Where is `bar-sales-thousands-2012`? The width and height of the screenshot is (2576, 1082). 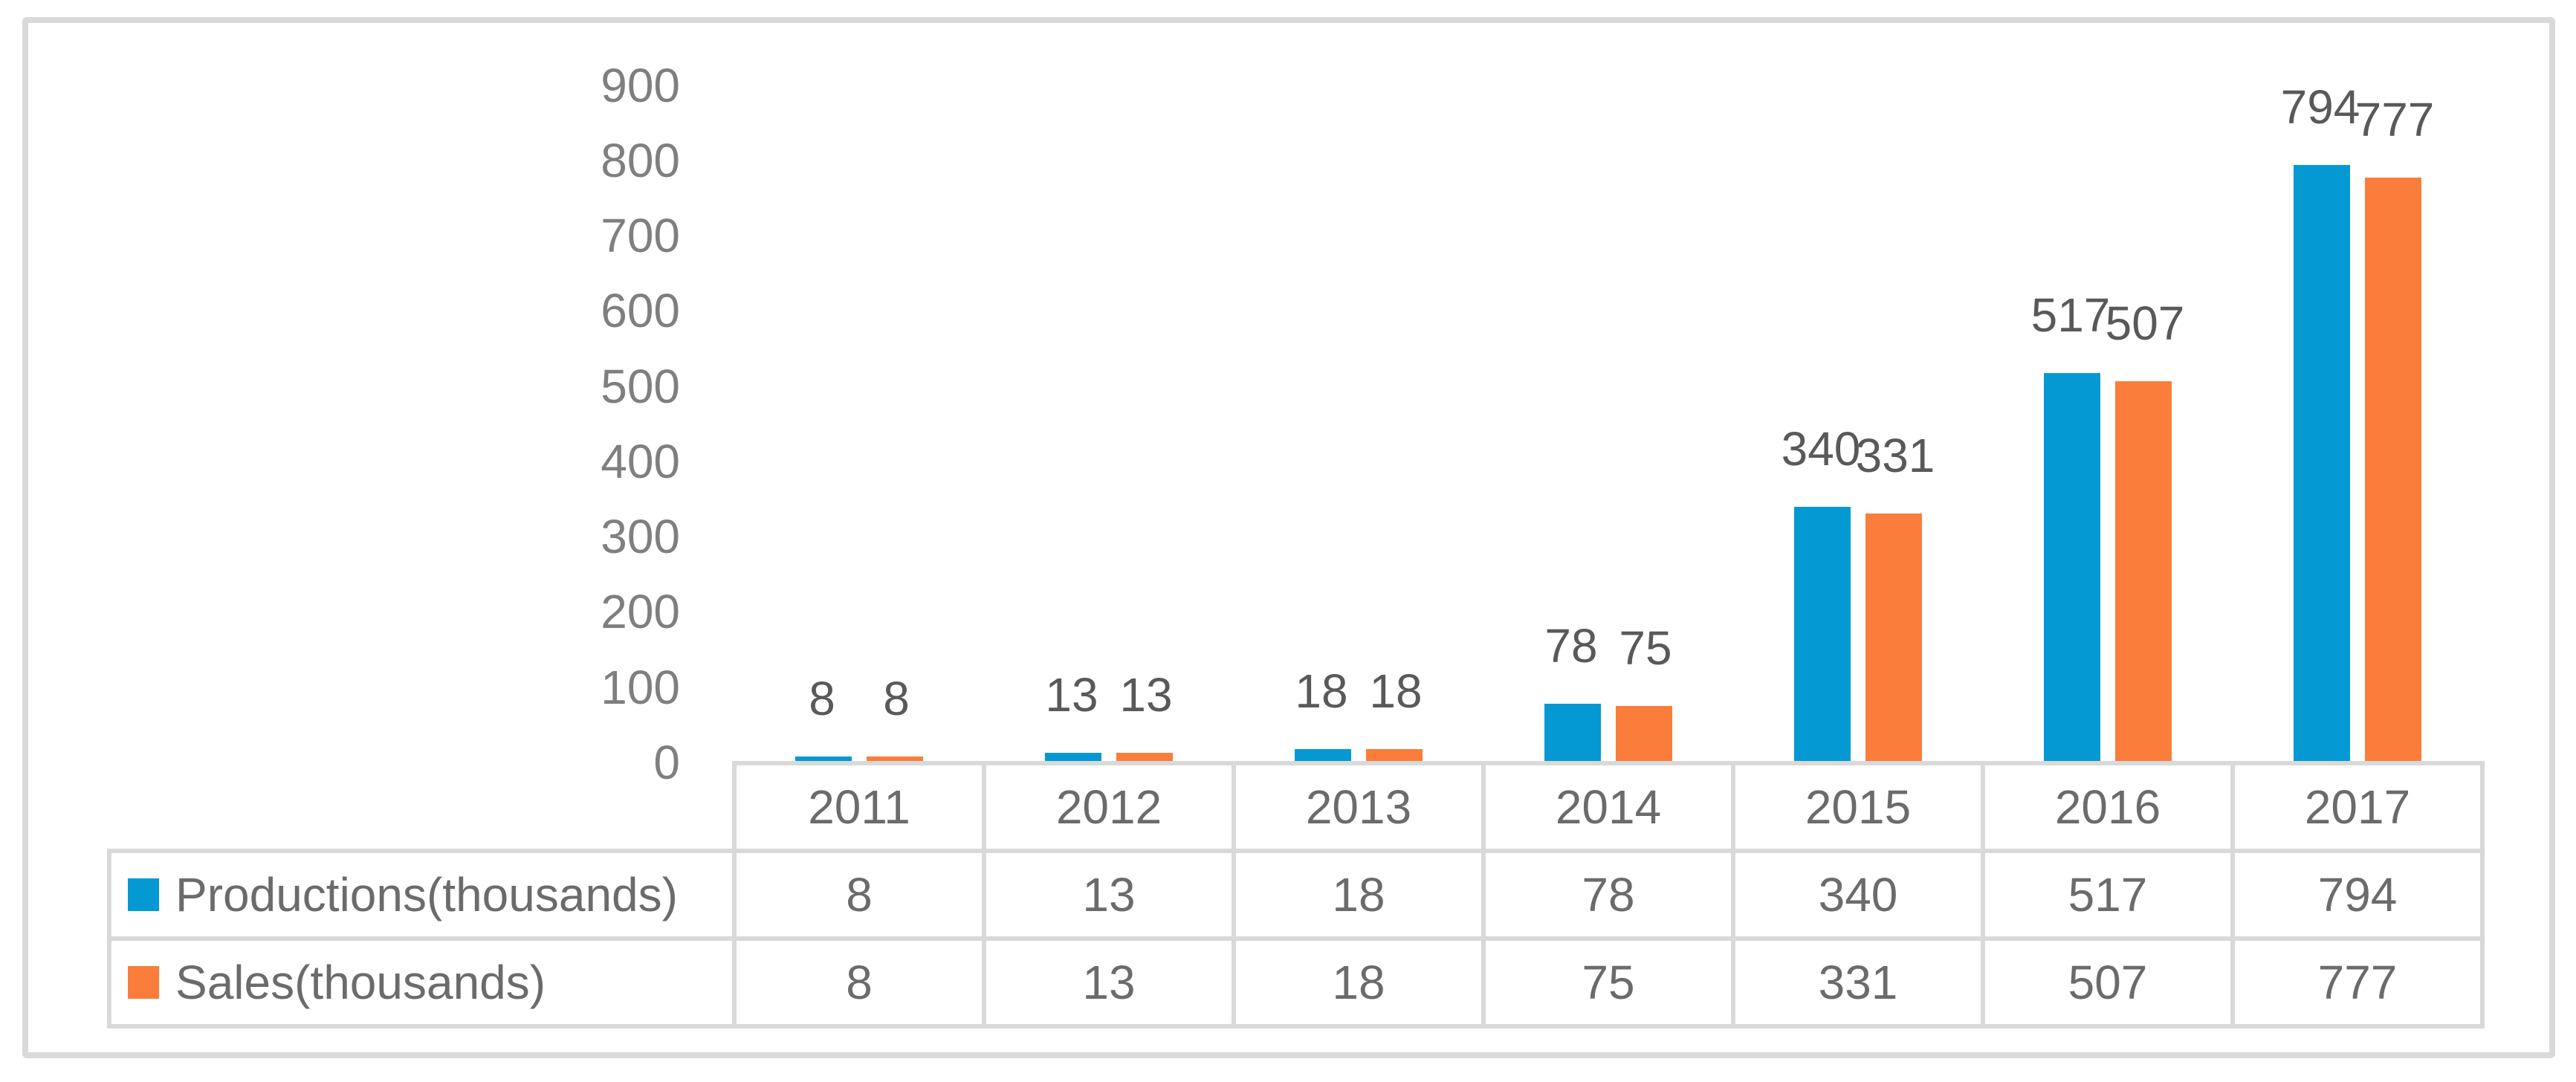
bar-sales-thousands-2012 is located at coordinates (1144, 757).